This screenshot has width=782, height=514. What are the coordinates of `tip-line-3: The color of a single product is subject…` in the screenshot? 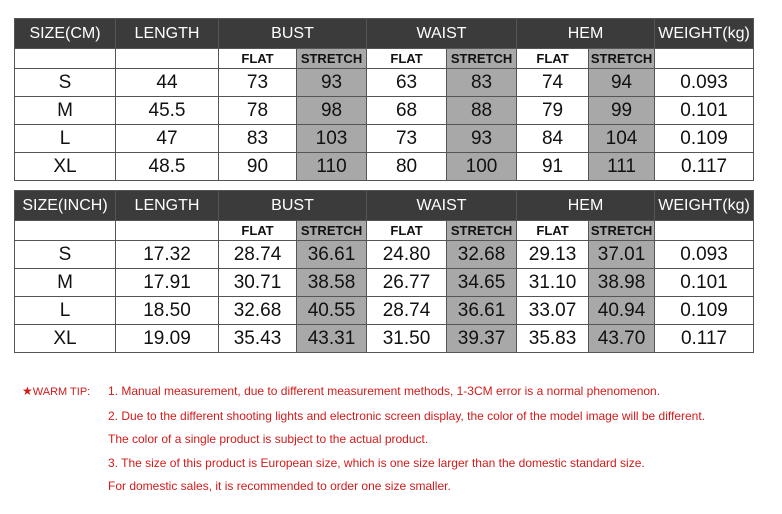 It's located at (268, 439).